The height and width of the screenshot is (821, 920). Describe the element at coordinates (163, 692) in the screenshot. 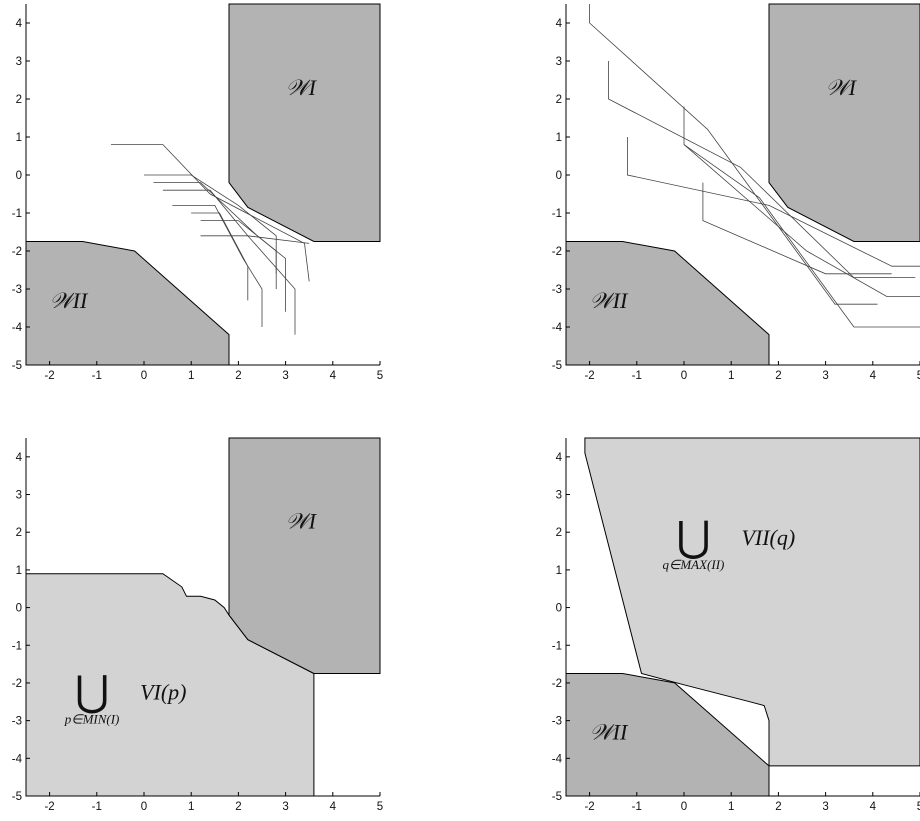

I see `union-term: VI(p)` at that location.